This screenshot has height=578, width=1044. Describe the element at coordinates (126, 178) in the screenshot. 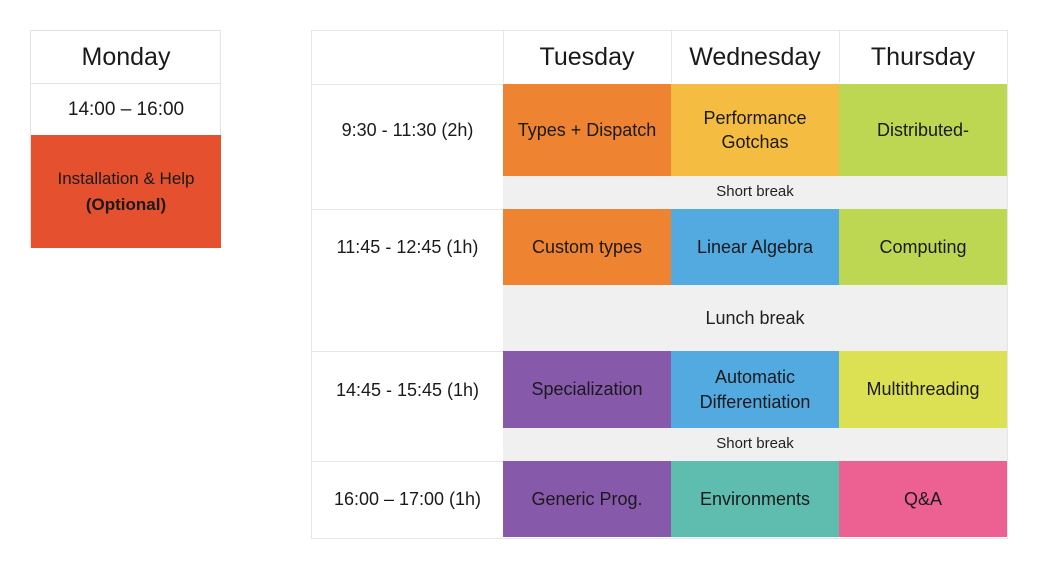

I see `monday-session-title: Installation & Help` at that location.